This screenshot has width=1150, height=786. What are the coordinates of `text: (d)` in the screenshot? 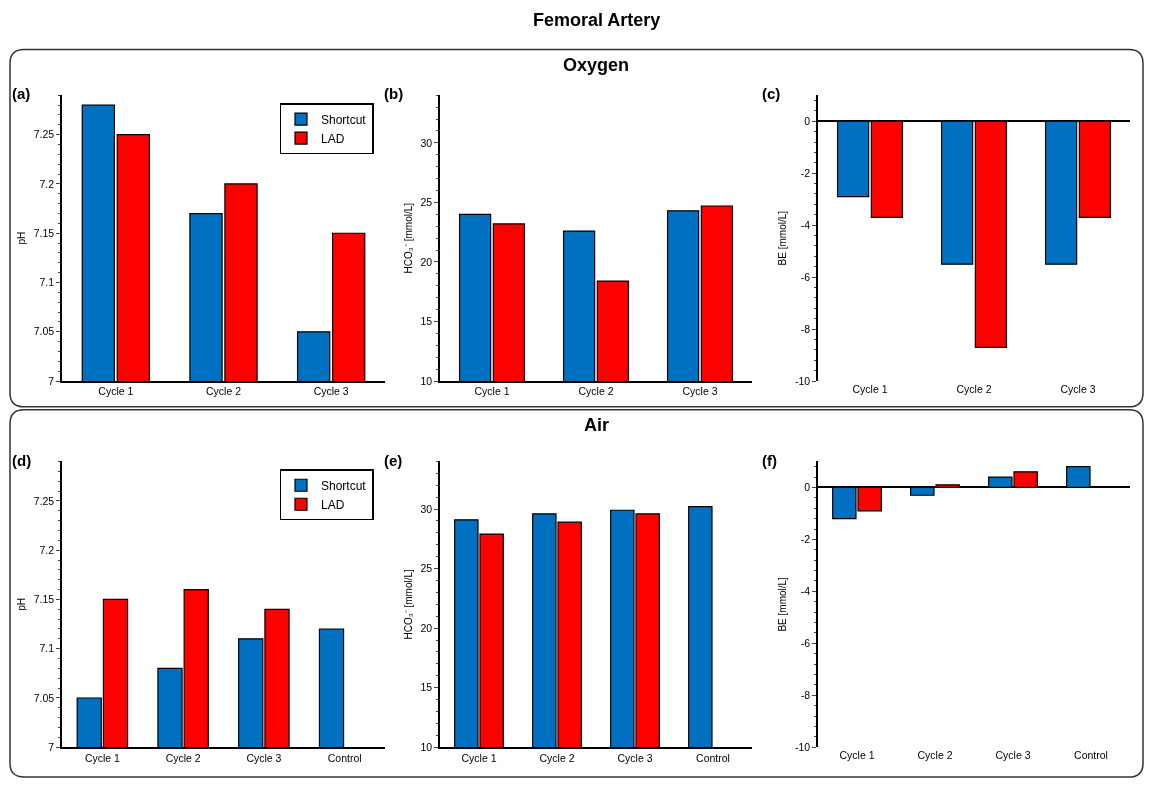 It's located at (22, 460).